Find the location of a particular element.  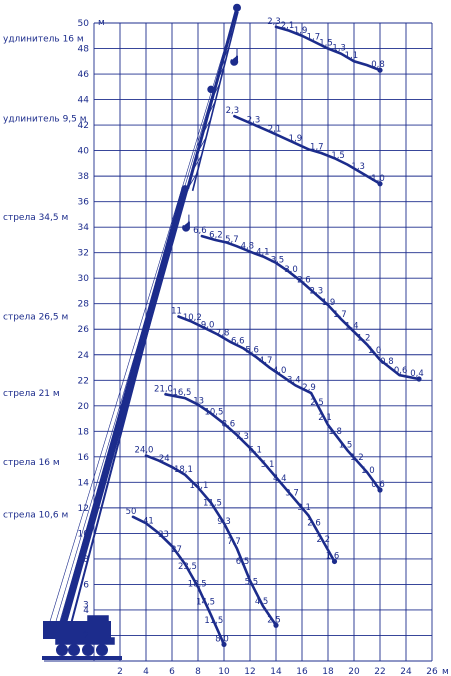

load-label: 3,0 is located at coordinates (291, 270).